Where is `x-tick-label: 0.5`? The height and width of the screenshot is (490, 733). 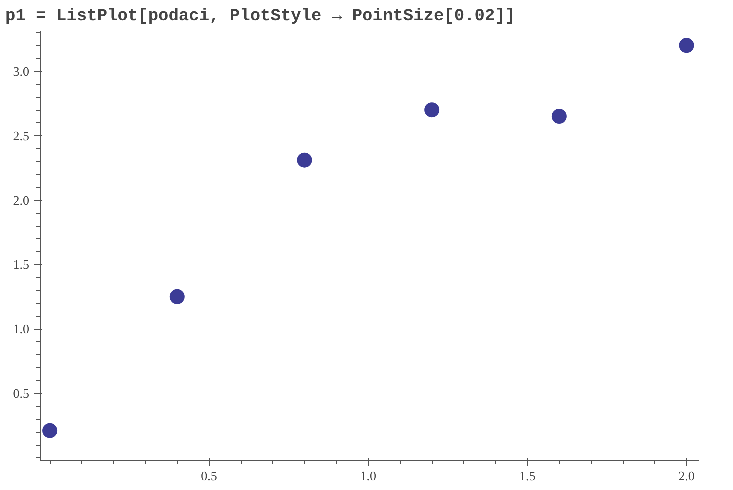
x-tick-label: 0.5 is located at coordinates (209, 476).